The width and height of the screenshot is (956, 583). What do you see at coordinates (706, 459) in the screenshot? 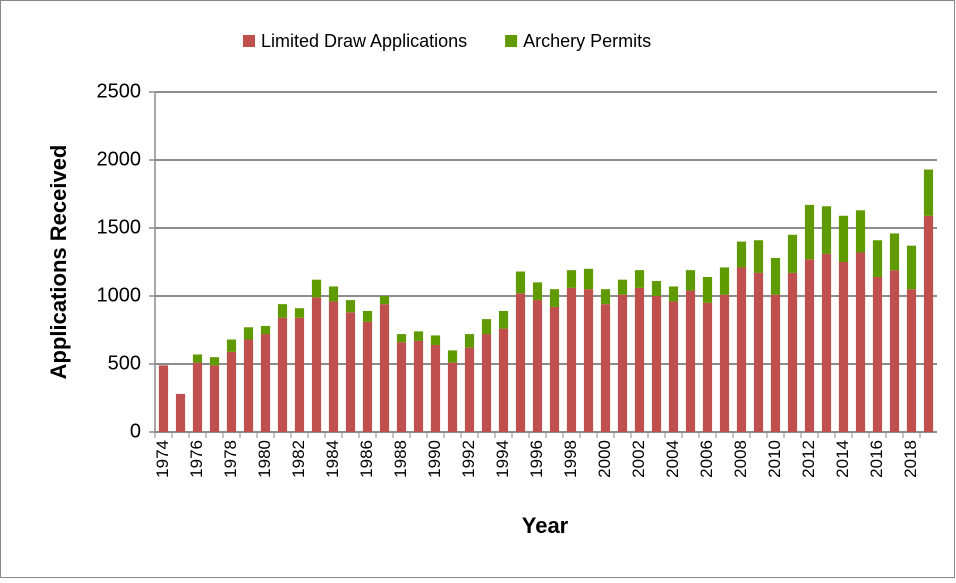
I see `x-tick-label: 2006` at bounding box center [706, 459].